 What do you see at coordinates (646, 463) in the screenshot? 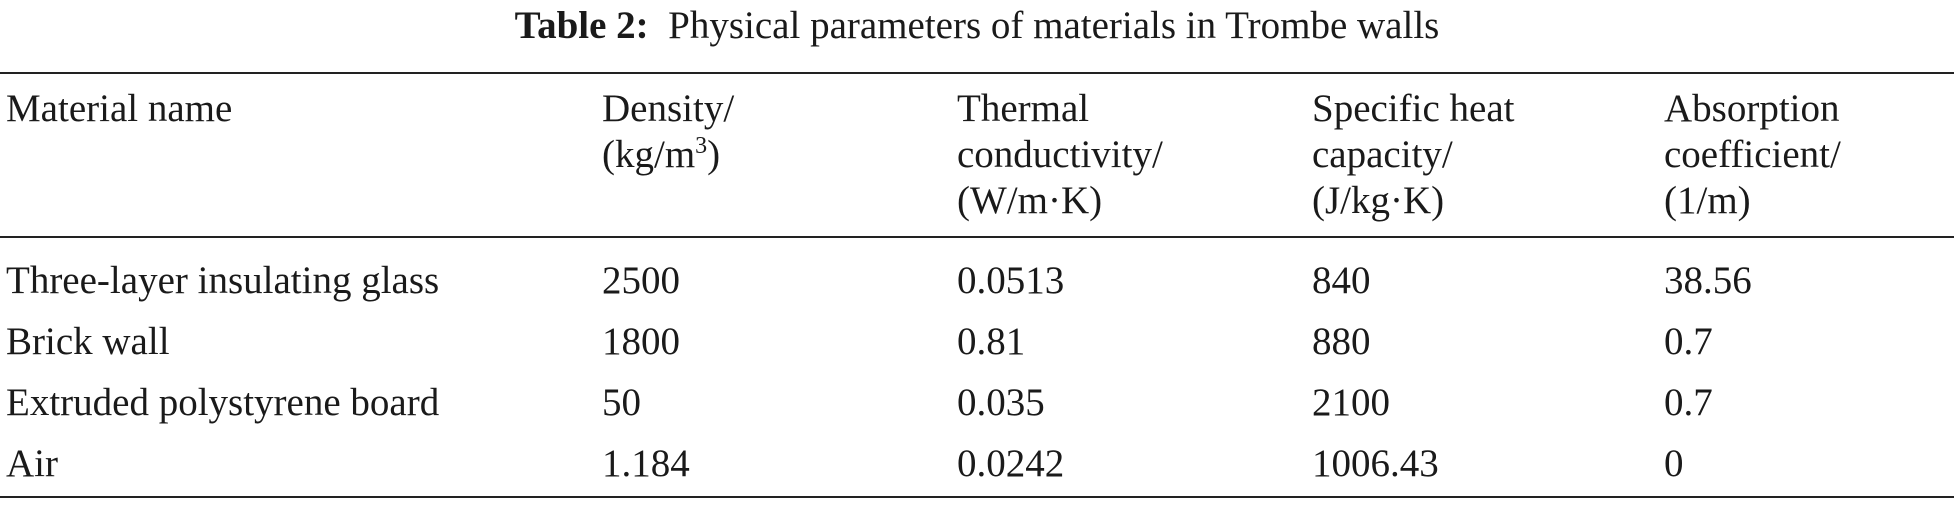
I see `cell-density: 1.184` at bounding box center [646, 463].